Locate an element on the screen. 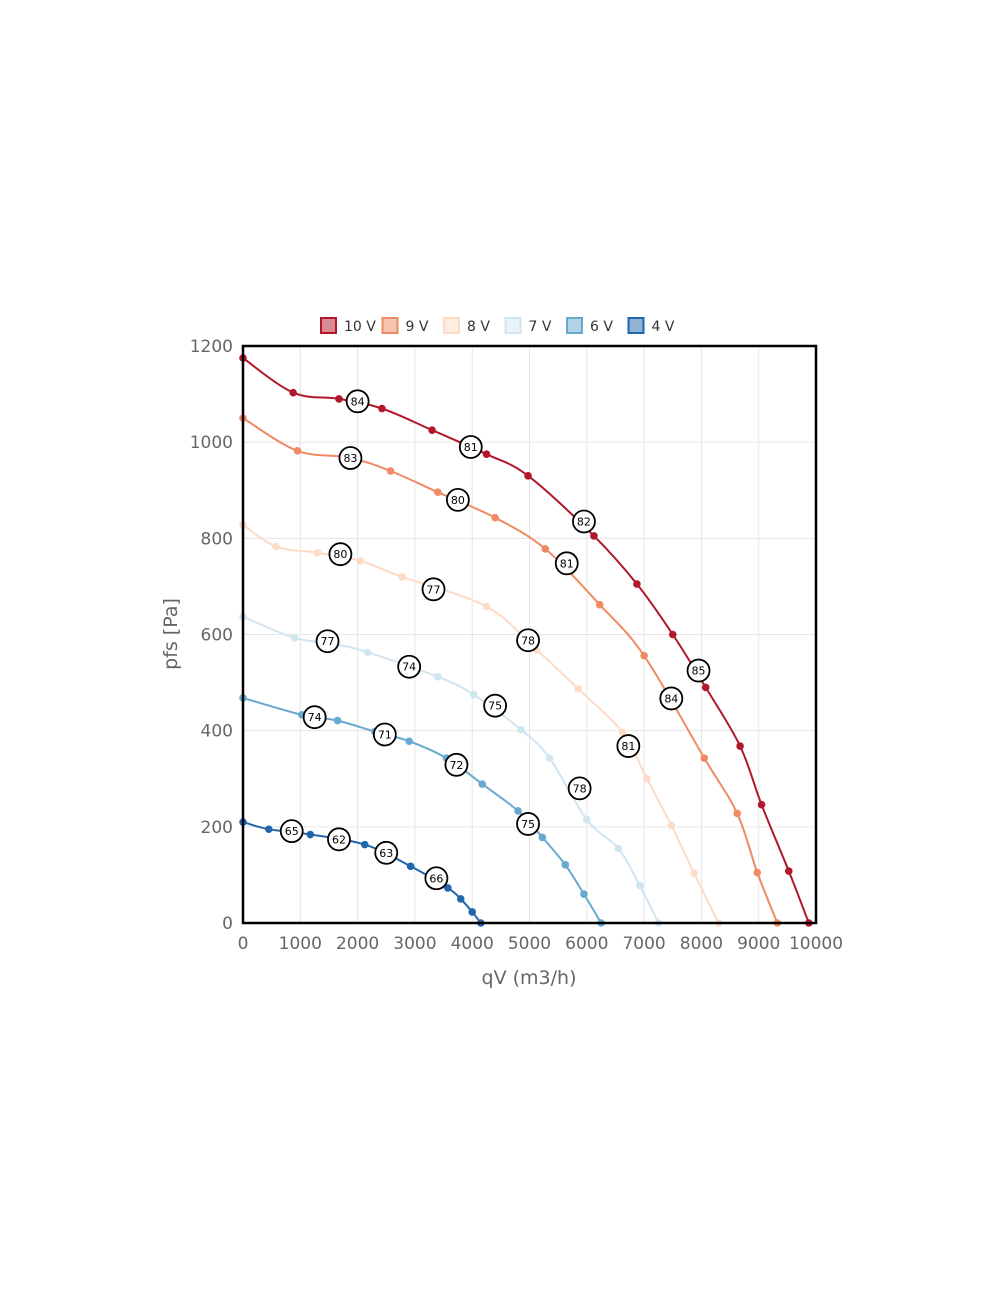 The image size is (1000, 1305). legend-label: 7 V is located at coordinates (540, 327).